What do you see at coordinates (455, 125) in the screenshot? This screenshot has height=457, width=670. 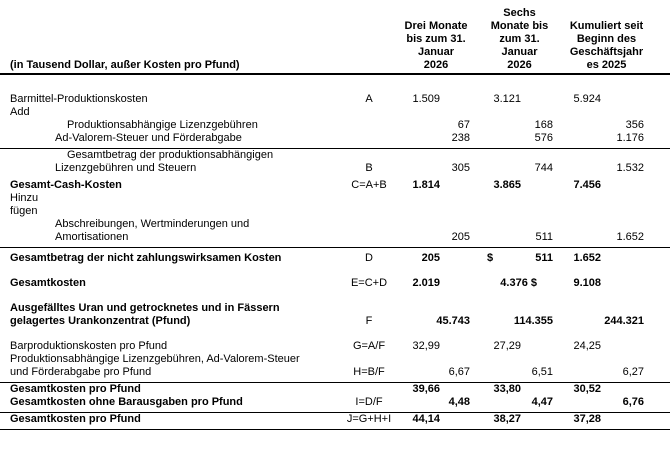 I see `value-cell-c1b: 67` at bounding box center [455, 125].